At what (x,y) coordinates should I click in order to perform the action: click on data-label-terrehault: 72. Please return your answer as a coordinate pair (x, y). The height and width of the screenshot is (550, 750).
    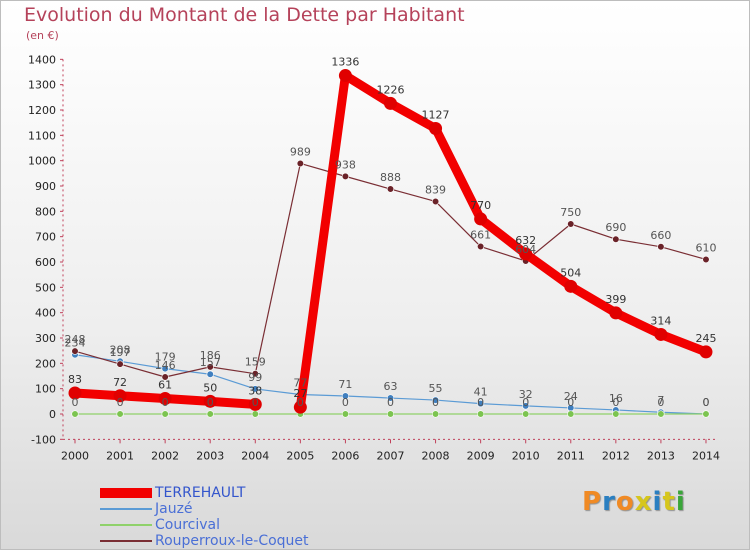
    Looking at the image, I should click on (120, 382).